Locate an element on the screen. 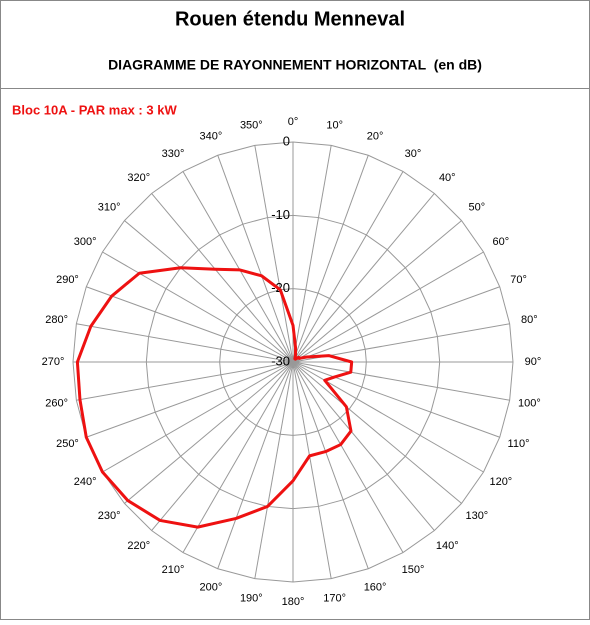 The width and height of the screenshot is (590, 625). angle-label: 130° is located at coordinates (476, 516).